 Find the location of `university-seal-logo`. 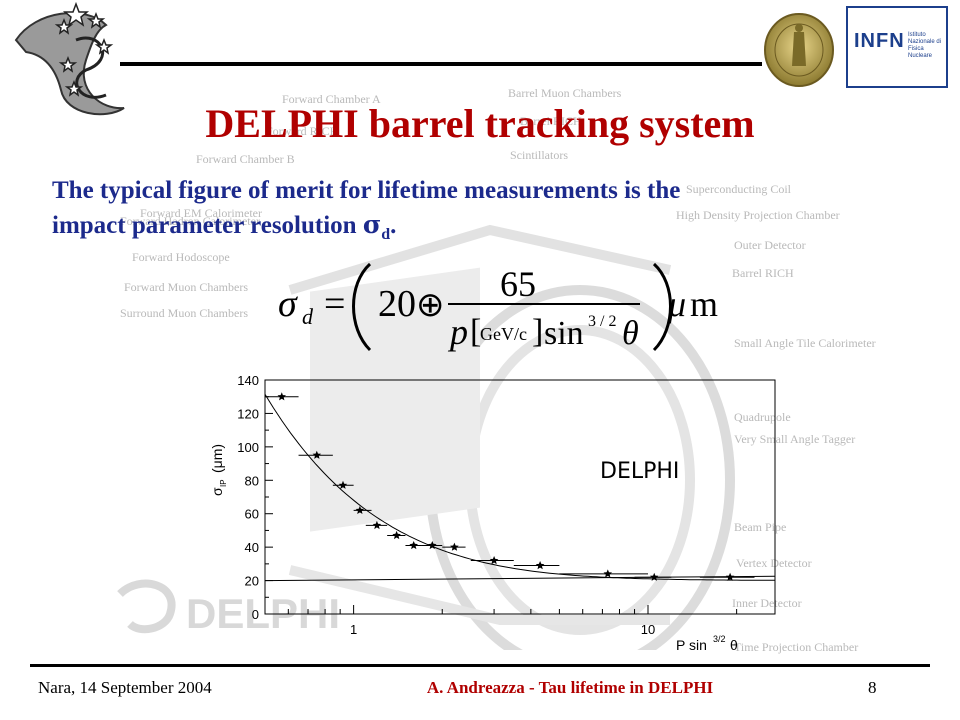

university-seal-logo is located at coordinates (799, 50).